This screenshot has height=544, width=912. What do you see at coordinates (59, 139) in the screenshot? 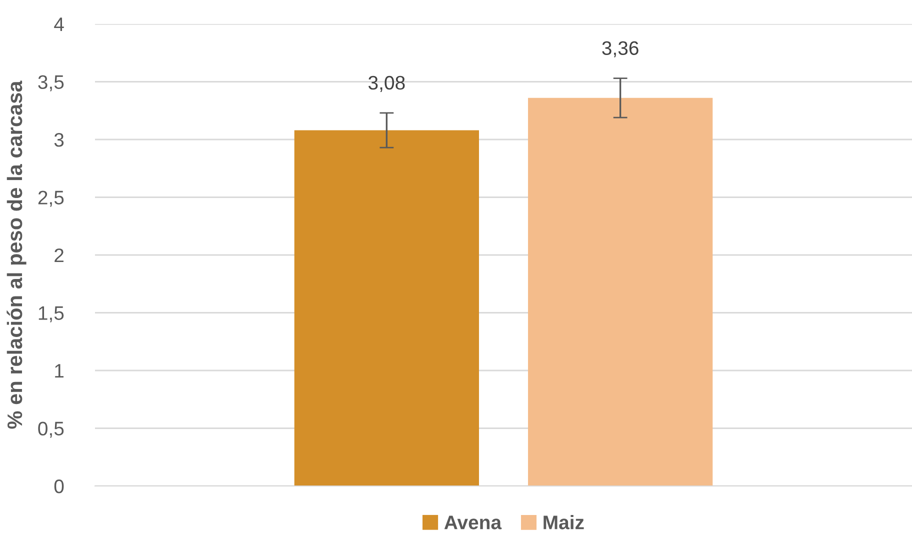
I see `y-tick-label: 3` at bounding box center [59, 139].